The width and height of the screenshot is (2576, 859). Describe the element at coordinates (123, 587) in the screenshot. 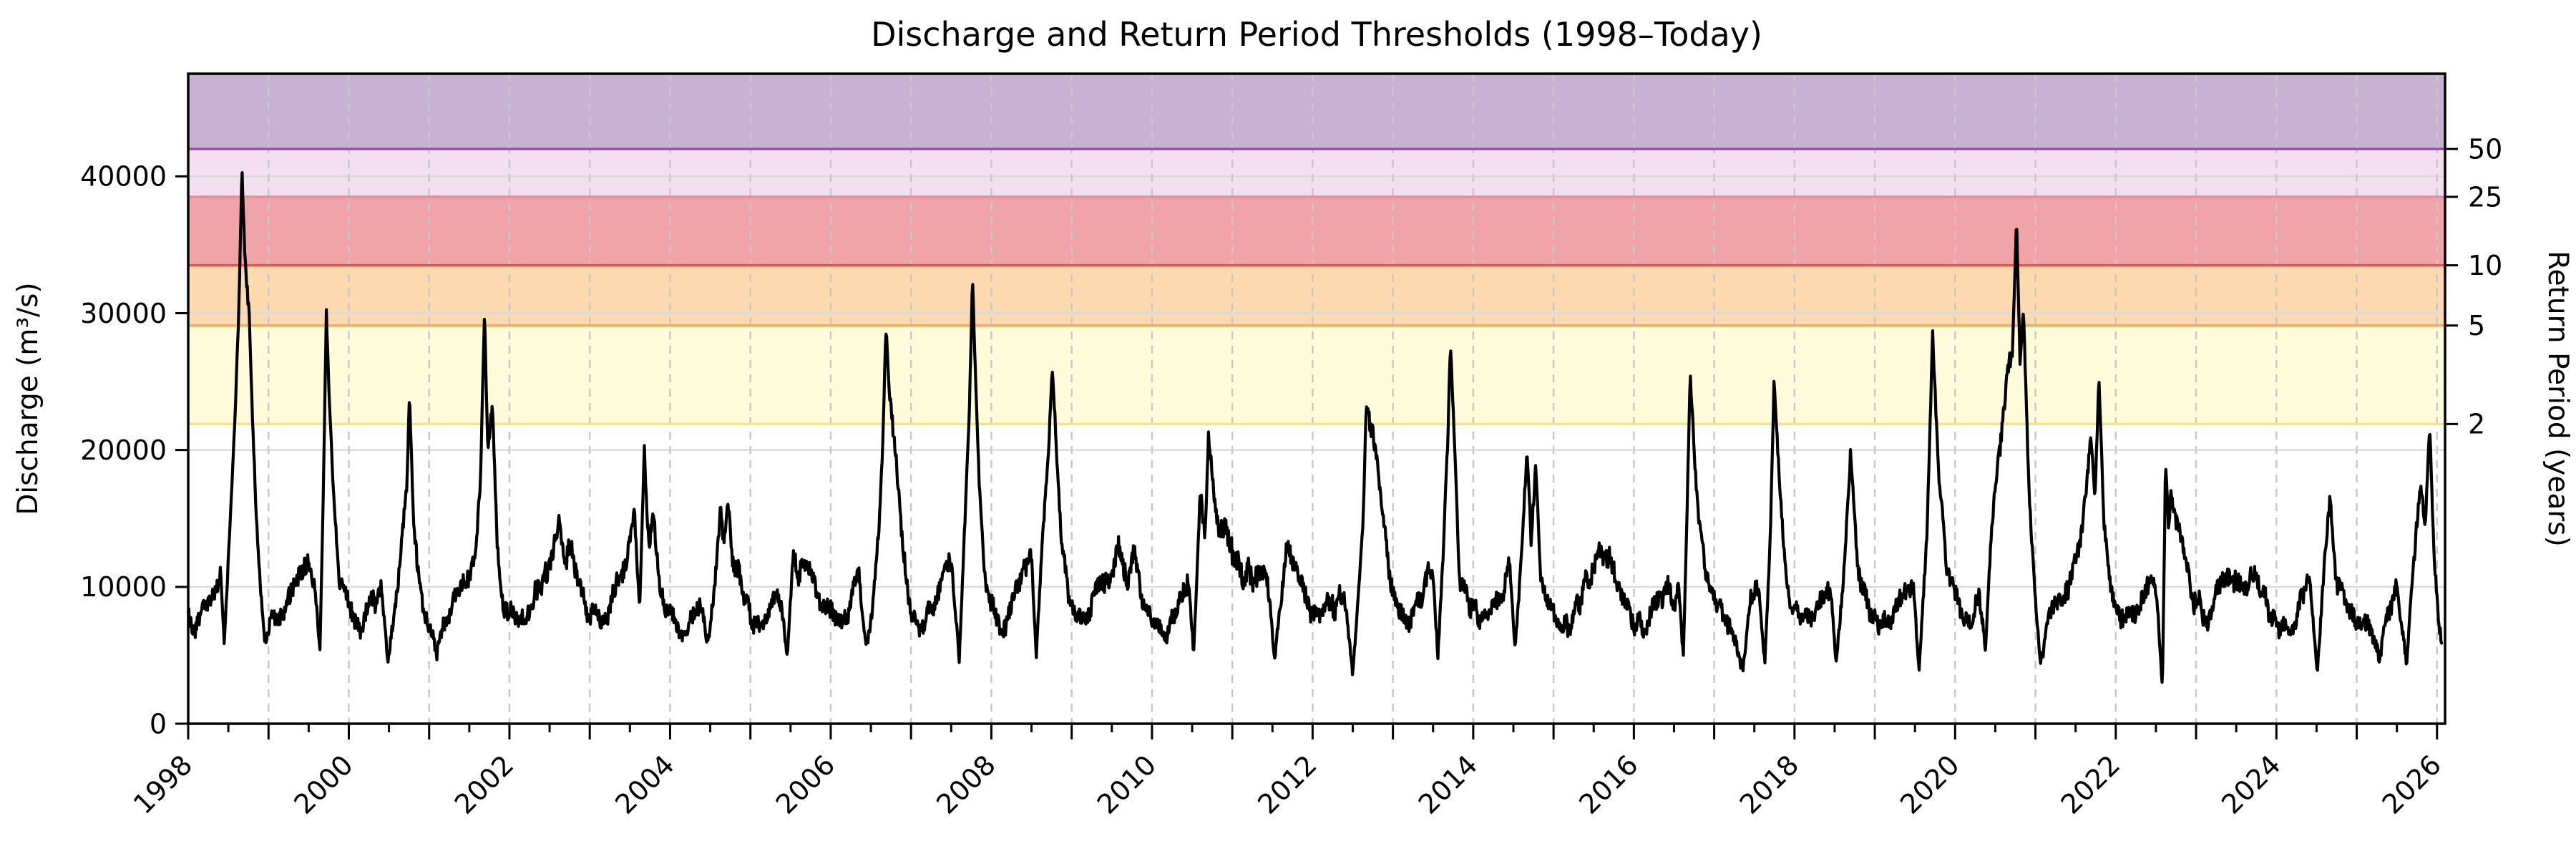

I see `left-tick-label-10000: 10000` at that location.